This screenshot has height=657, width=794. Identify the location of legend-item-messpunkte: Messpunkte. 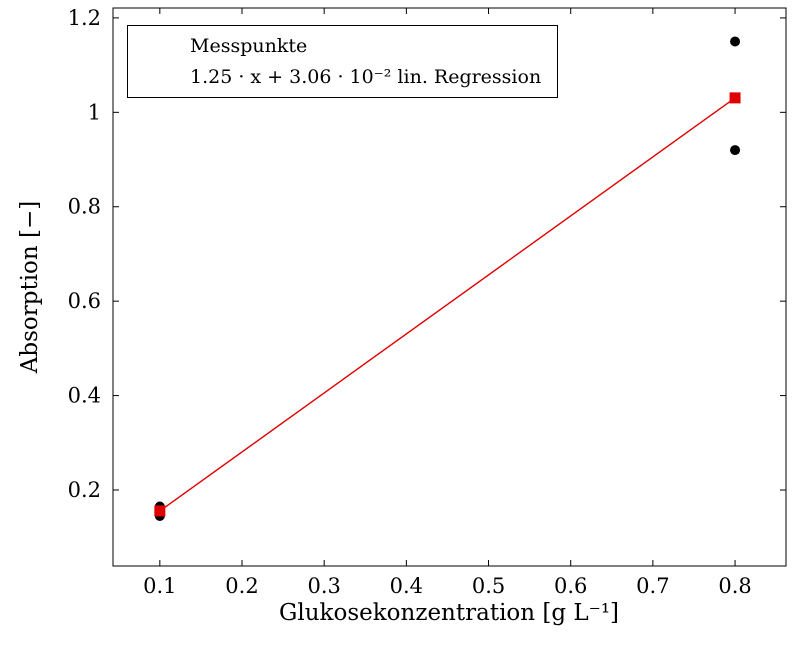
(338, 46).